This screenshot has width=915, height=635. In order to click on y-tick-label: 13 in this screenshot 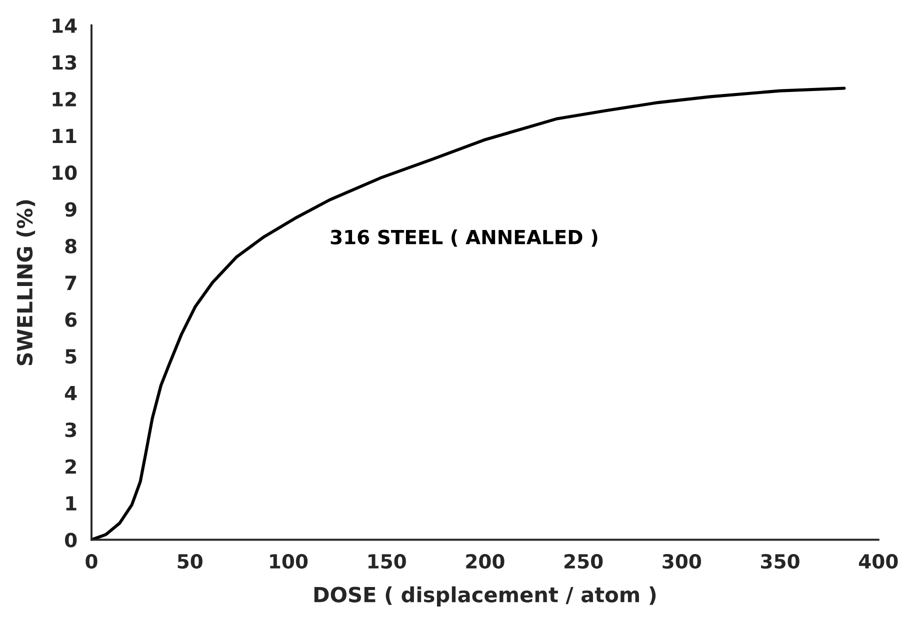, I will do `click(64, 62)`.